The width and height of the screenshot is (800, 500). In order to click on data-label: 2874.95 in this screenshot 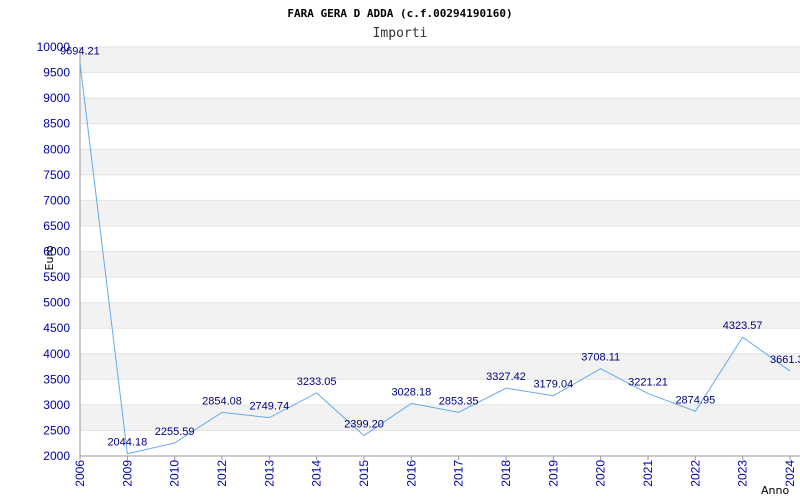, I will do `click(695, 400)`.